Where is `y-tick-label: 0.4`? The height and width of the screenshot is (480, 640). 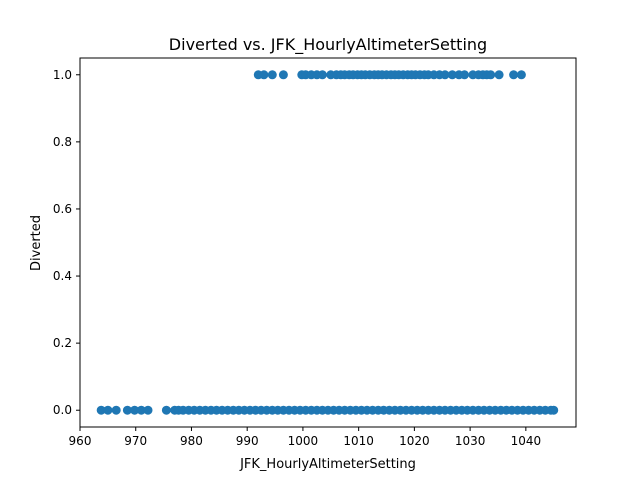
y-tick-label: 0.4 is located at coordinates (62, 276).